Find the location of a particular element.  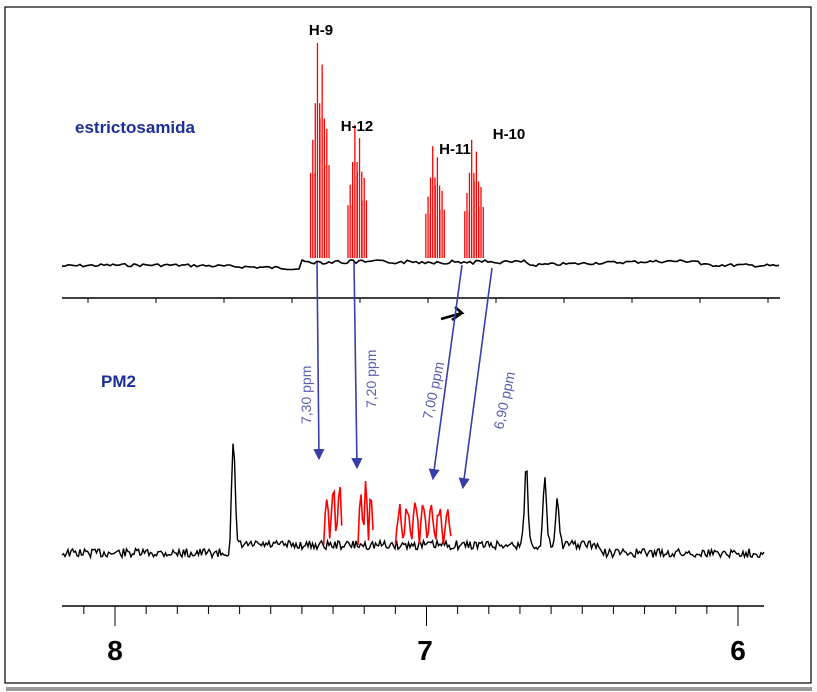

arrow-label-720: 7,20 ppm is located at coordinates (371, 379).